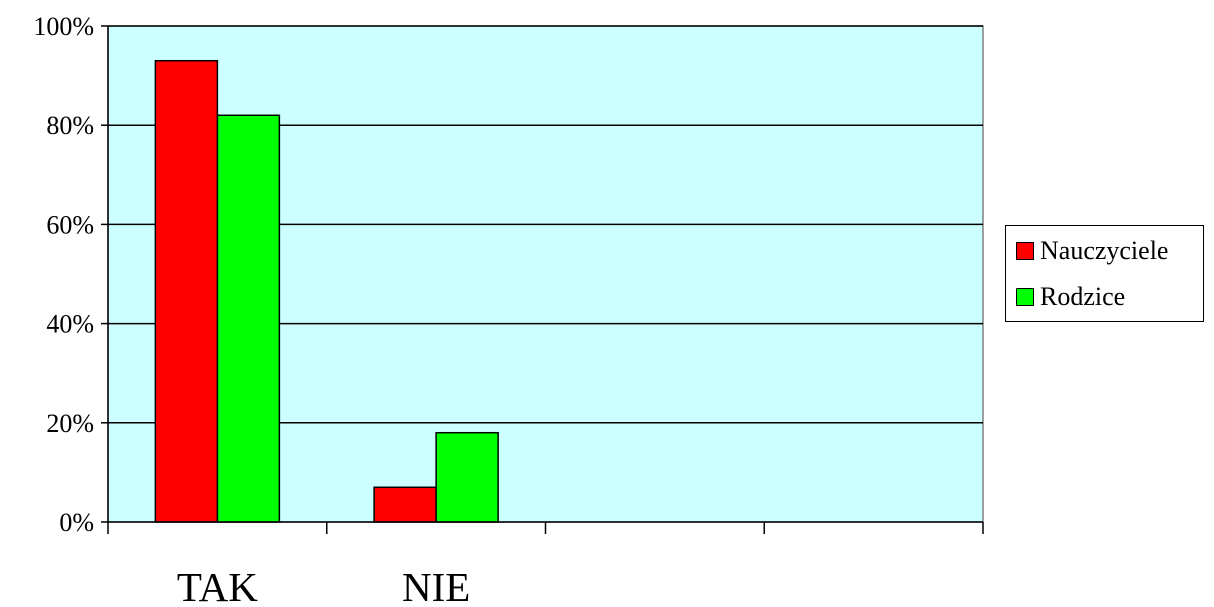 The image size is (1214, 607). What do you see at coordinates (76, 522) in the screenshot?
I see `y-tick-label: 0%` at bounding box center [76, 522].